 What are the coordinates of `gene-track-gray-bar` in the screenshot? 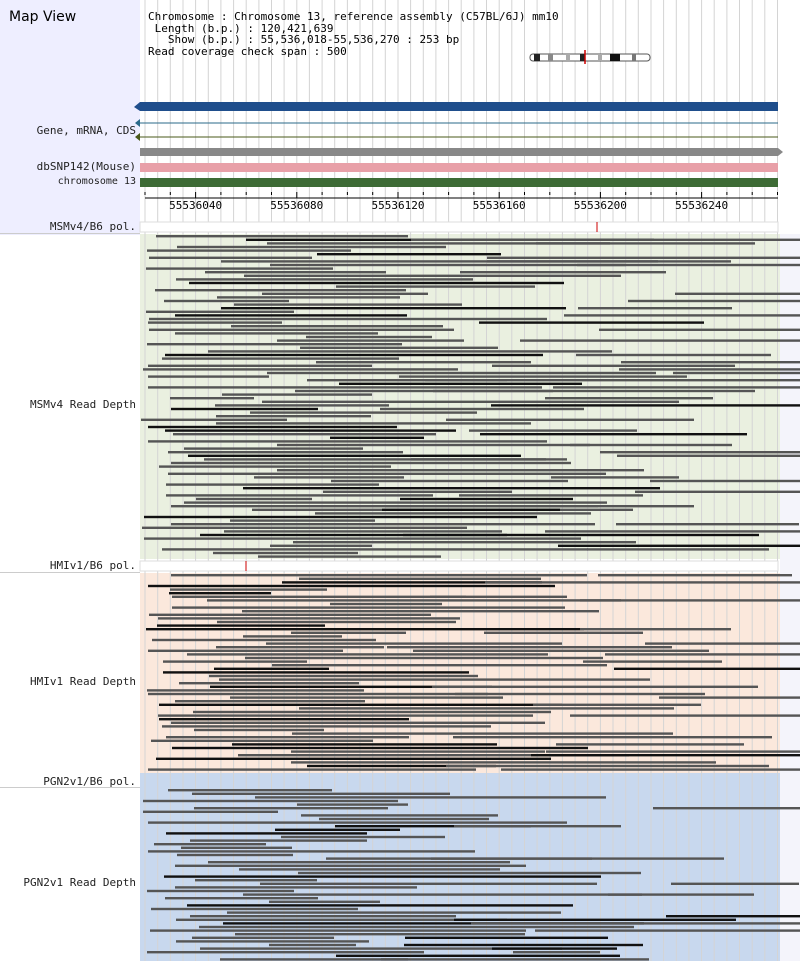 It's located at (461, 152).